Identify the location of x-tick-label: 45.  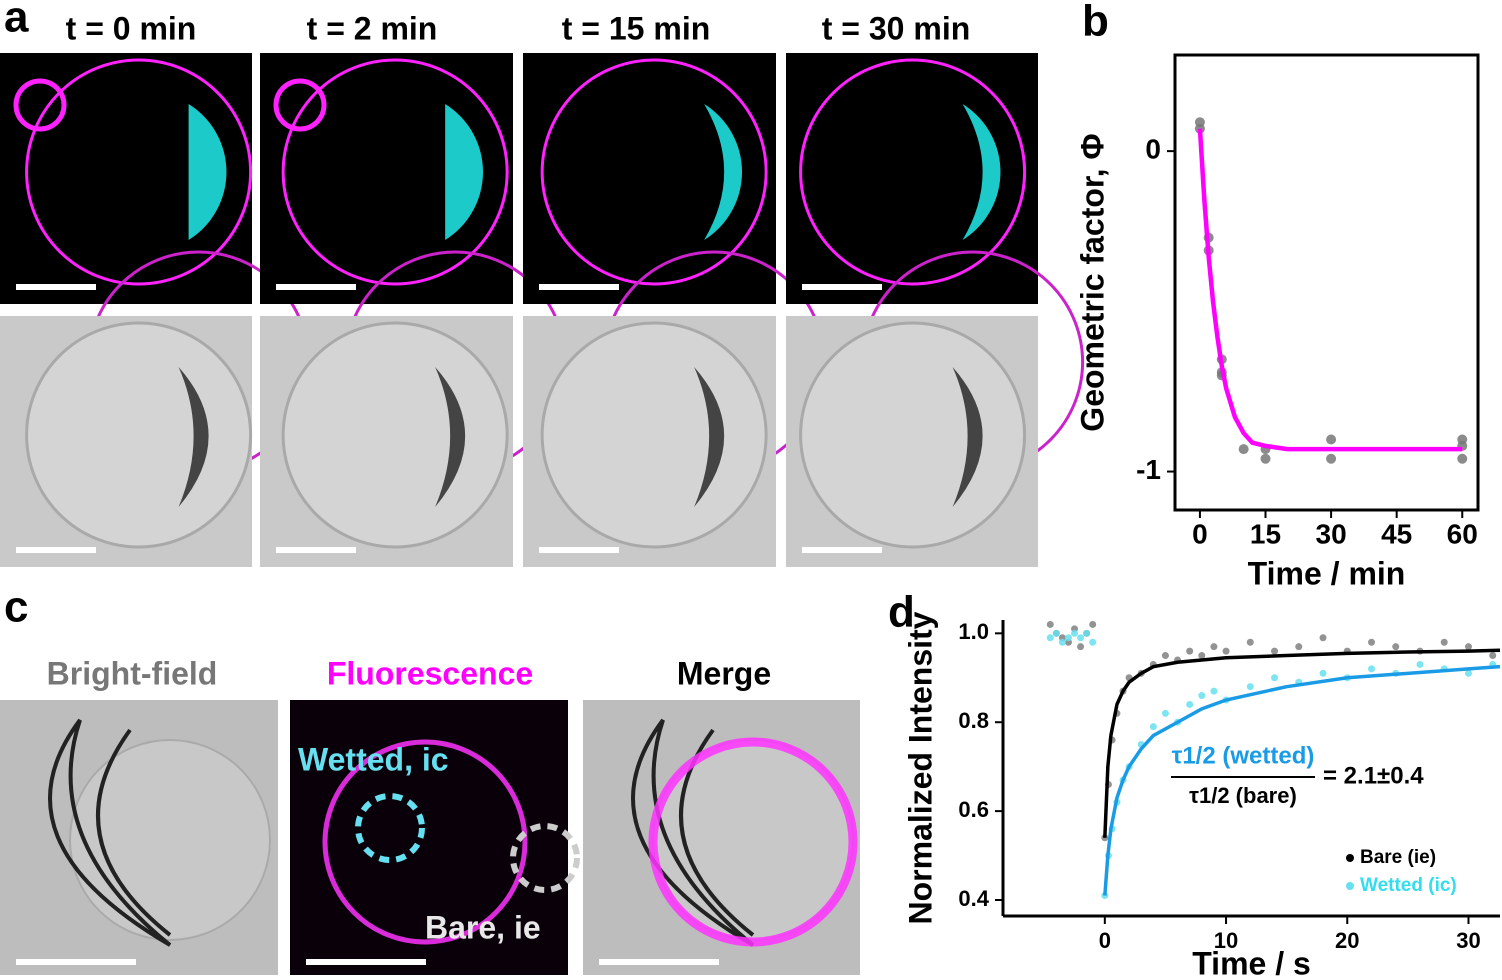
(1396, 533).